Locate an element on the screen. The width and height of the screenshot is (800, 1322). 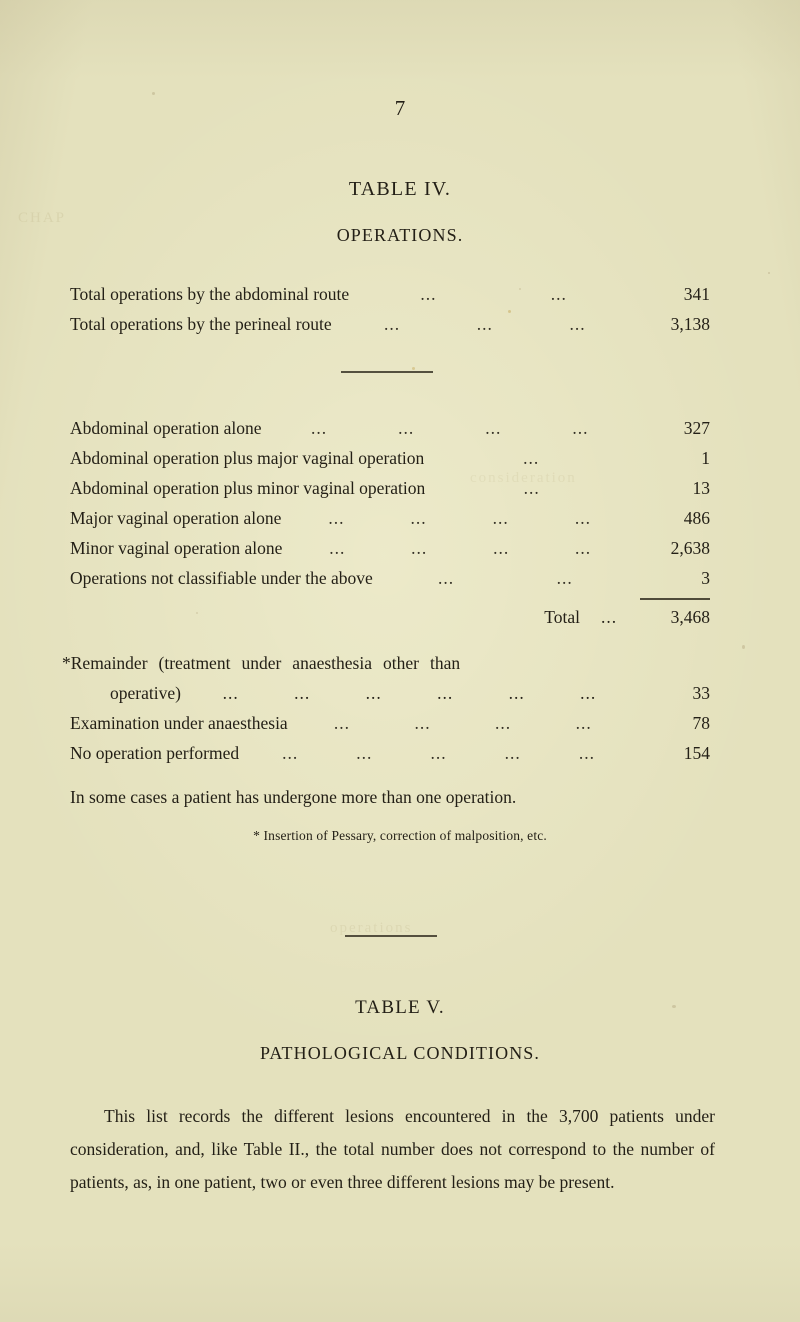
row-label: No operation performed is located at coordinates (155, 753).